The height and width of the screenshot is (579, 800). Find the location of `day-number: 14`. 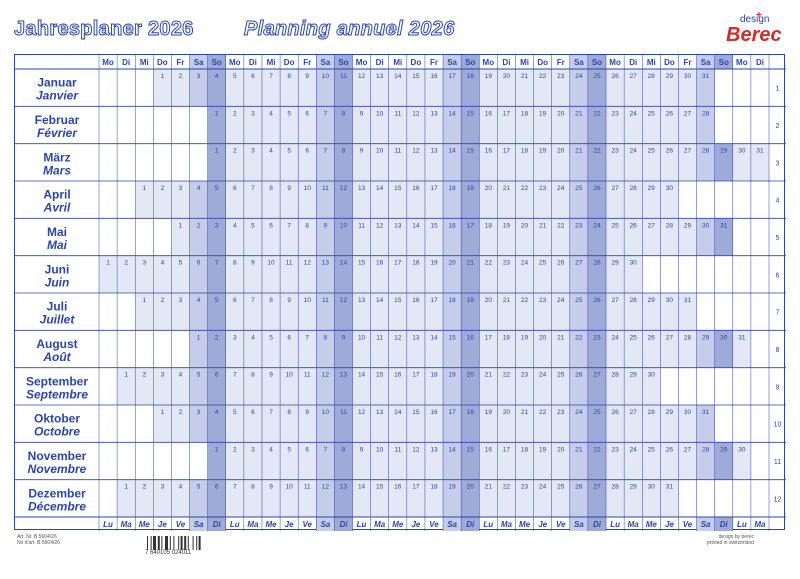

day-number: 14 is located at coordinates (362, 375).